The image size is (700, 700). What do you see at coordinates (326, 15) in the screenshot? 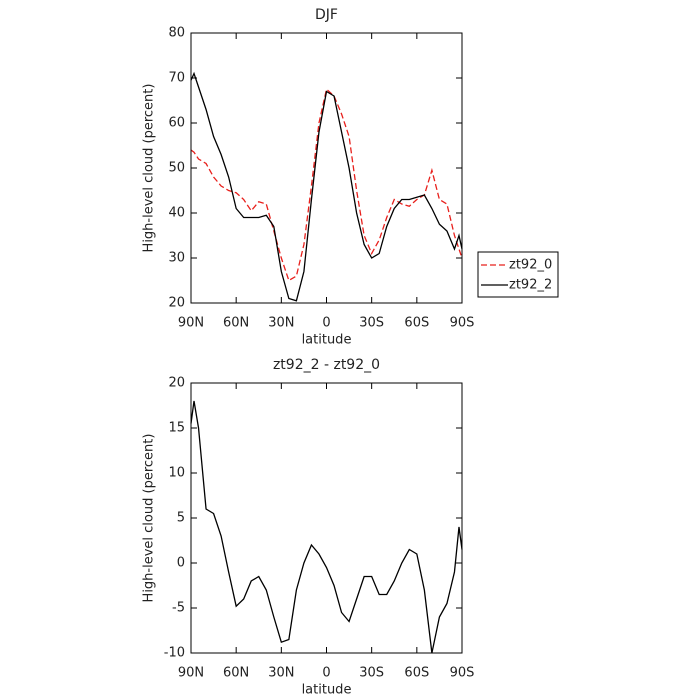
I see `chart-title: DJF` at bounding box center [326, 15].